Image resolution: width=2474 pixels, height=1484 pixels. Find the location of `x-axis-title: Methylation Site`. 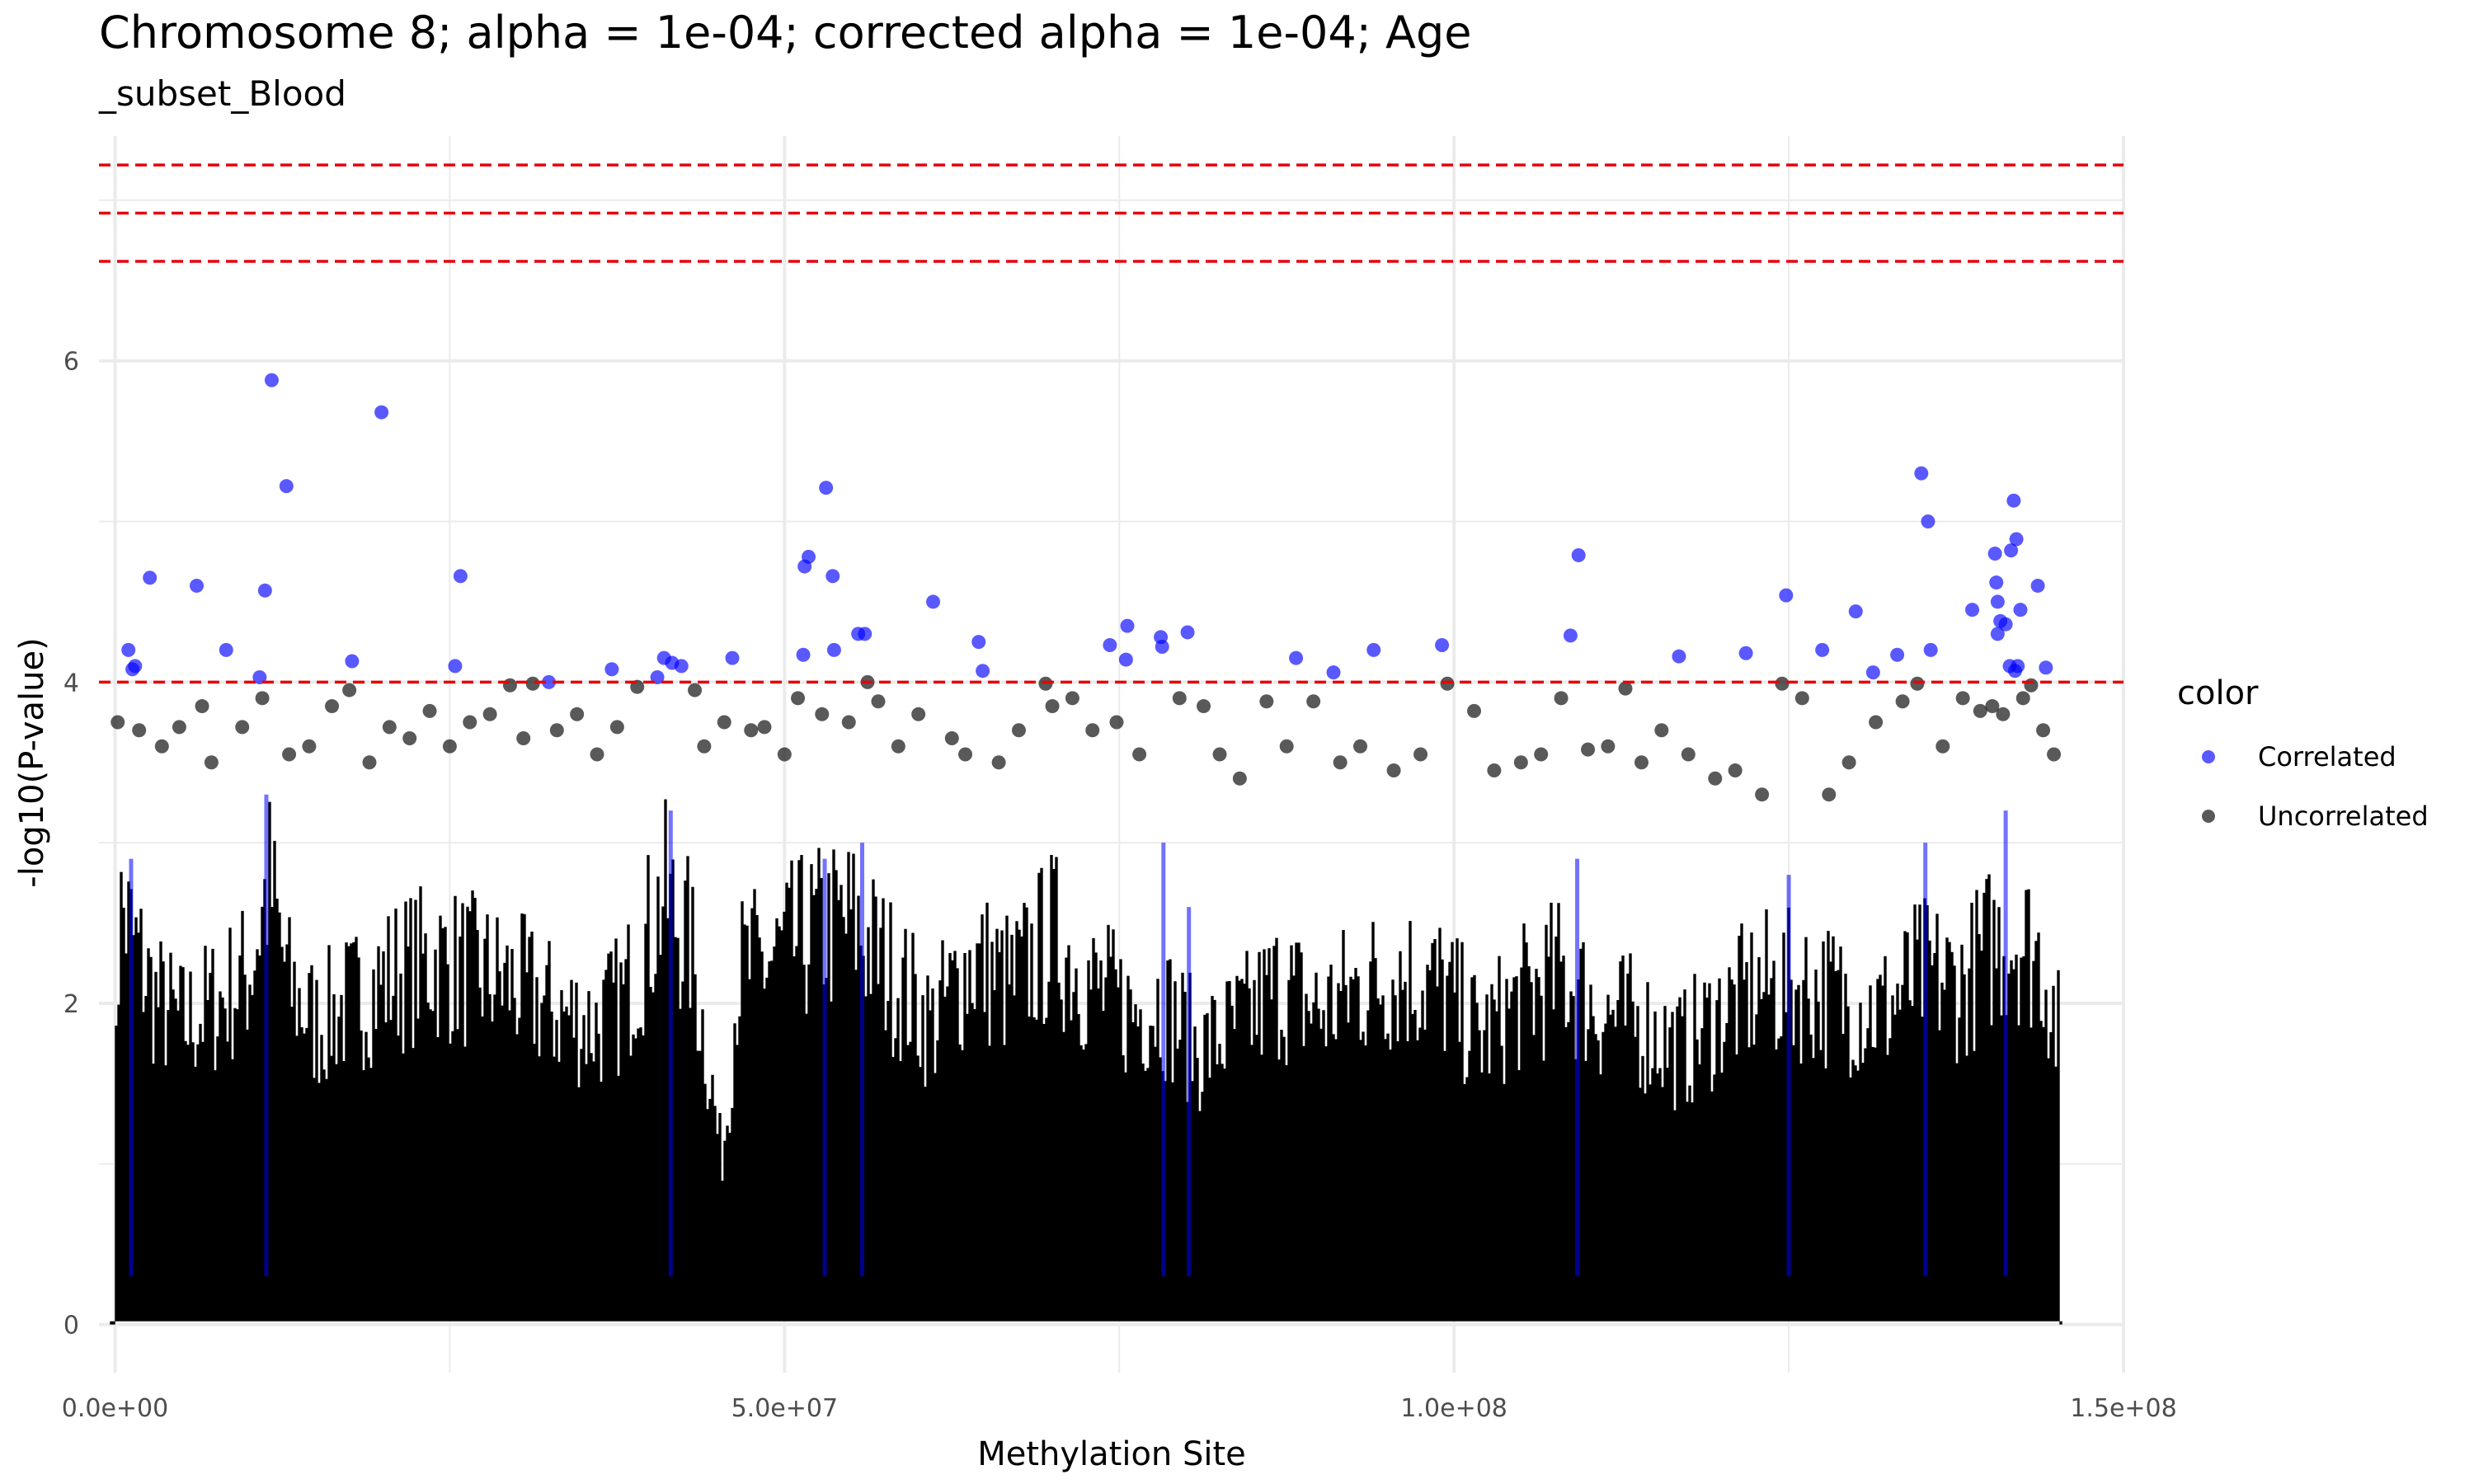

x-axis-title: Methylation Site is located at coordinates (1111, 1454).